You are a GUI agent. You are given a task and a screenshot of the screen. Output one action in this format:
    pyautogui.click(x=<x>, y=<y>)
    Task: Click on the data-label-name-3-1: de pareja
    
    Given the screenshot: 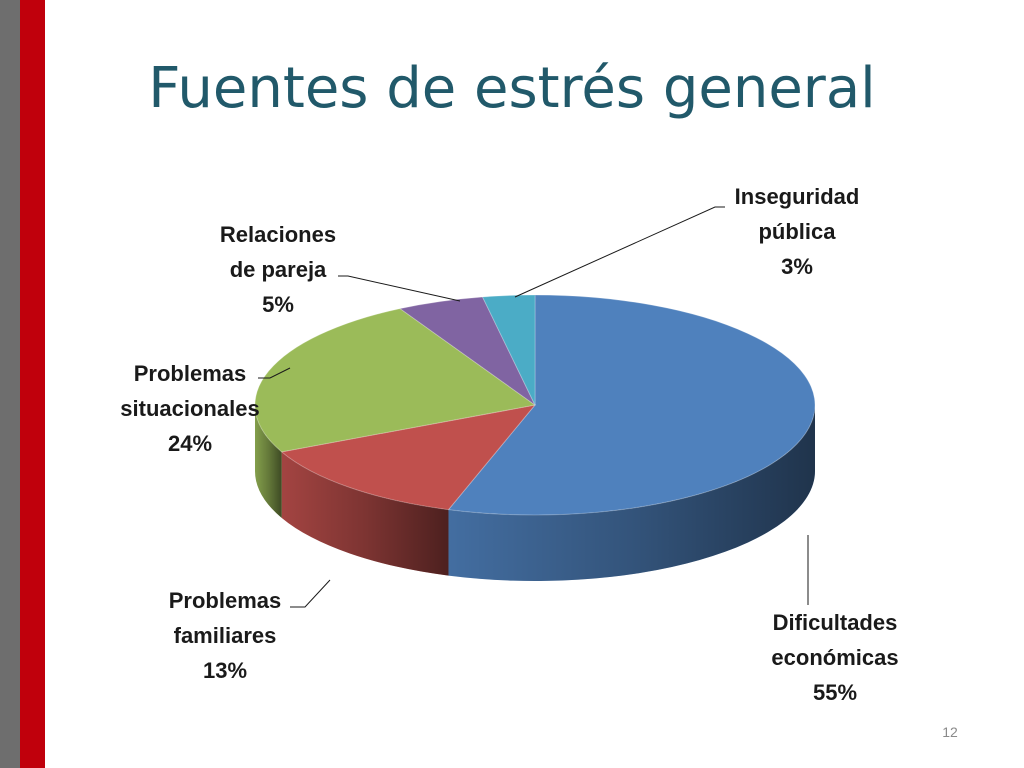 What is the action you would take?
    pyautogui.click(x=278, y=269)
    